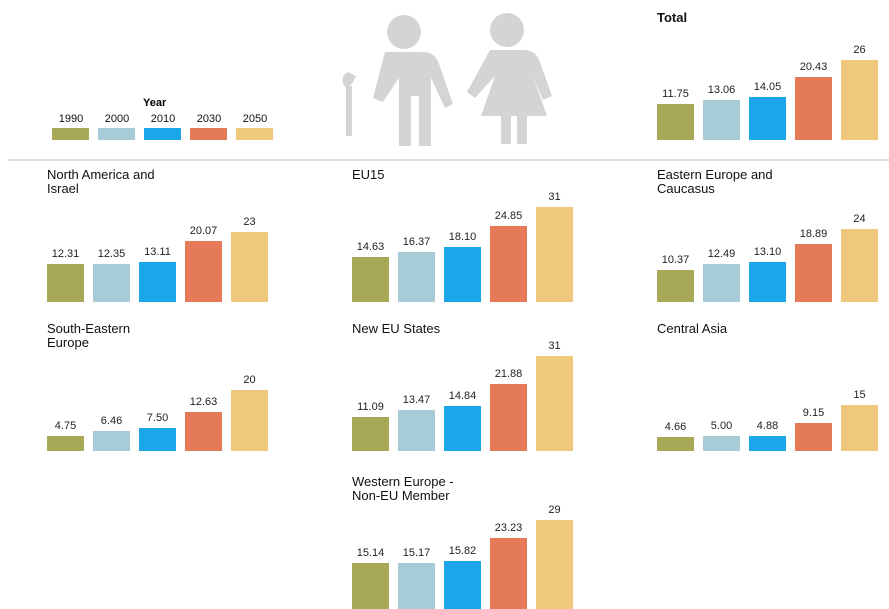 Image resolution: width=889 pixels, height=609 pixels. What do you see at coordinates (249, 221) in the screenshot?
I see `value-label: 23` at bounding box center [249, 221].